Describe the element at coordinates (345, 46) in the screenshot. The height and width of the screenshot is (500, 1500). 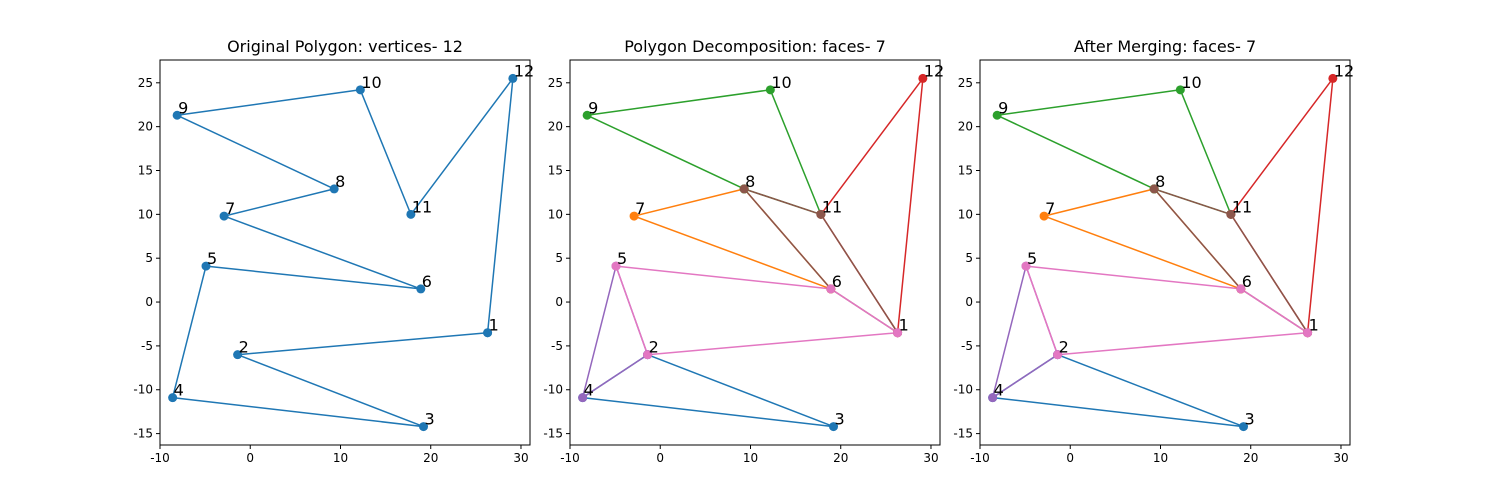
I see `subplot-title: Original Polygon: vertices- 12` at that location.